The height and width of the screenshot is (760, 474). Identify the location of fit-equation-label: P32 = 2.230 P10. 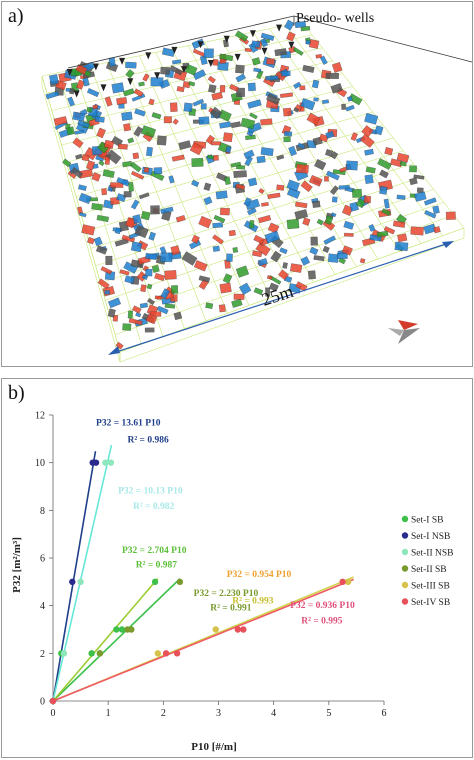
(226, 594).